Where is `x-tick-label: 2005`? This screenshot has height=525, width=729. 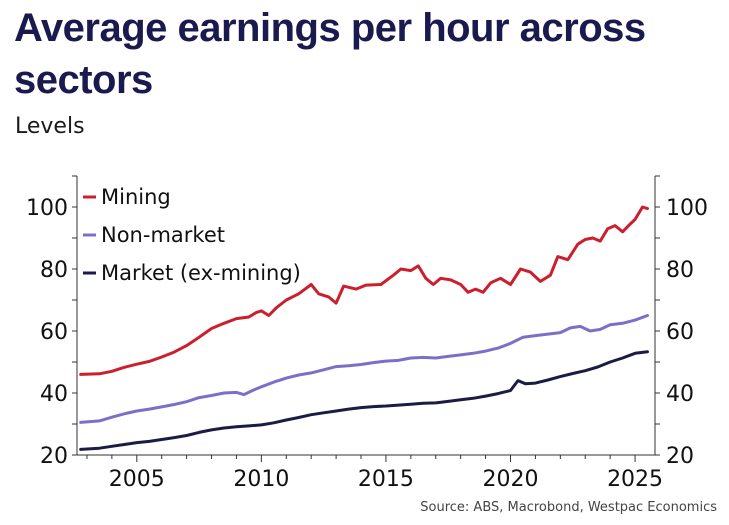
x-tick-label: 2005 is located at coordinates (137, 479).